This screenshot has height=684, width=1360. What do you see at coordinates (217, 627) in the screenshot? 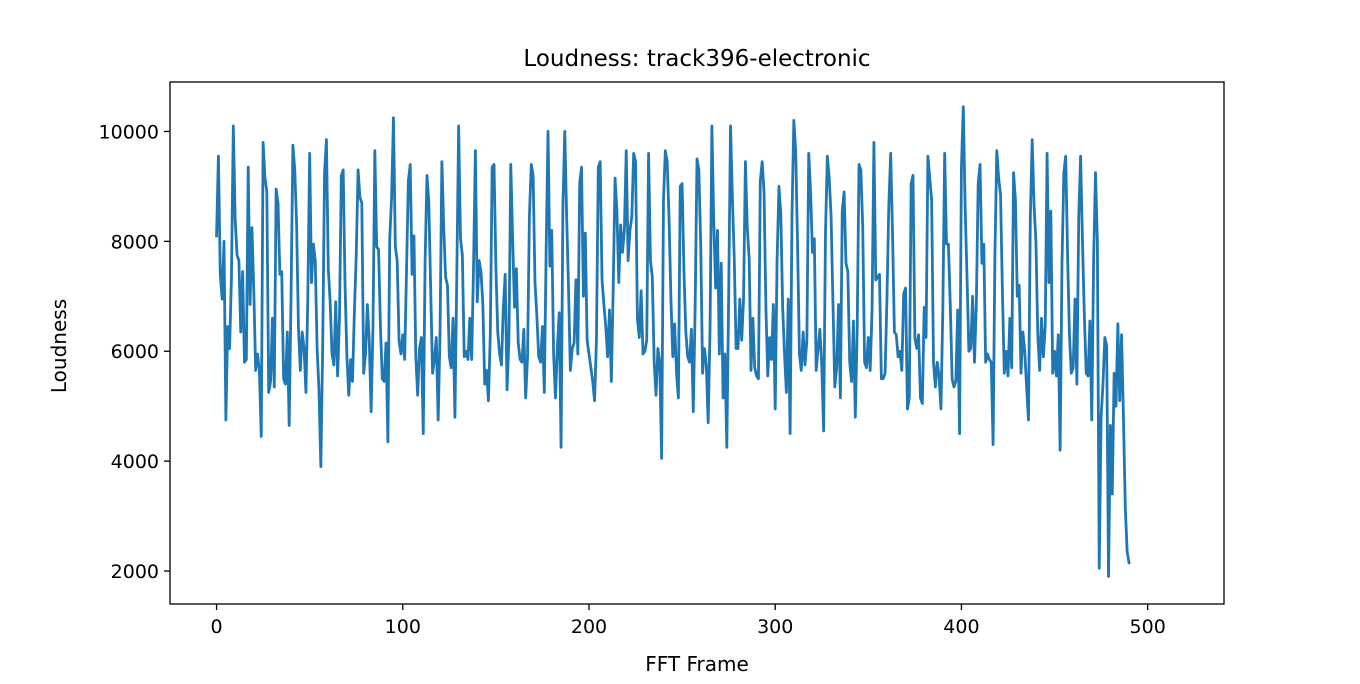
I see `x-tick-label: 0` at bounding box center [217, 627].